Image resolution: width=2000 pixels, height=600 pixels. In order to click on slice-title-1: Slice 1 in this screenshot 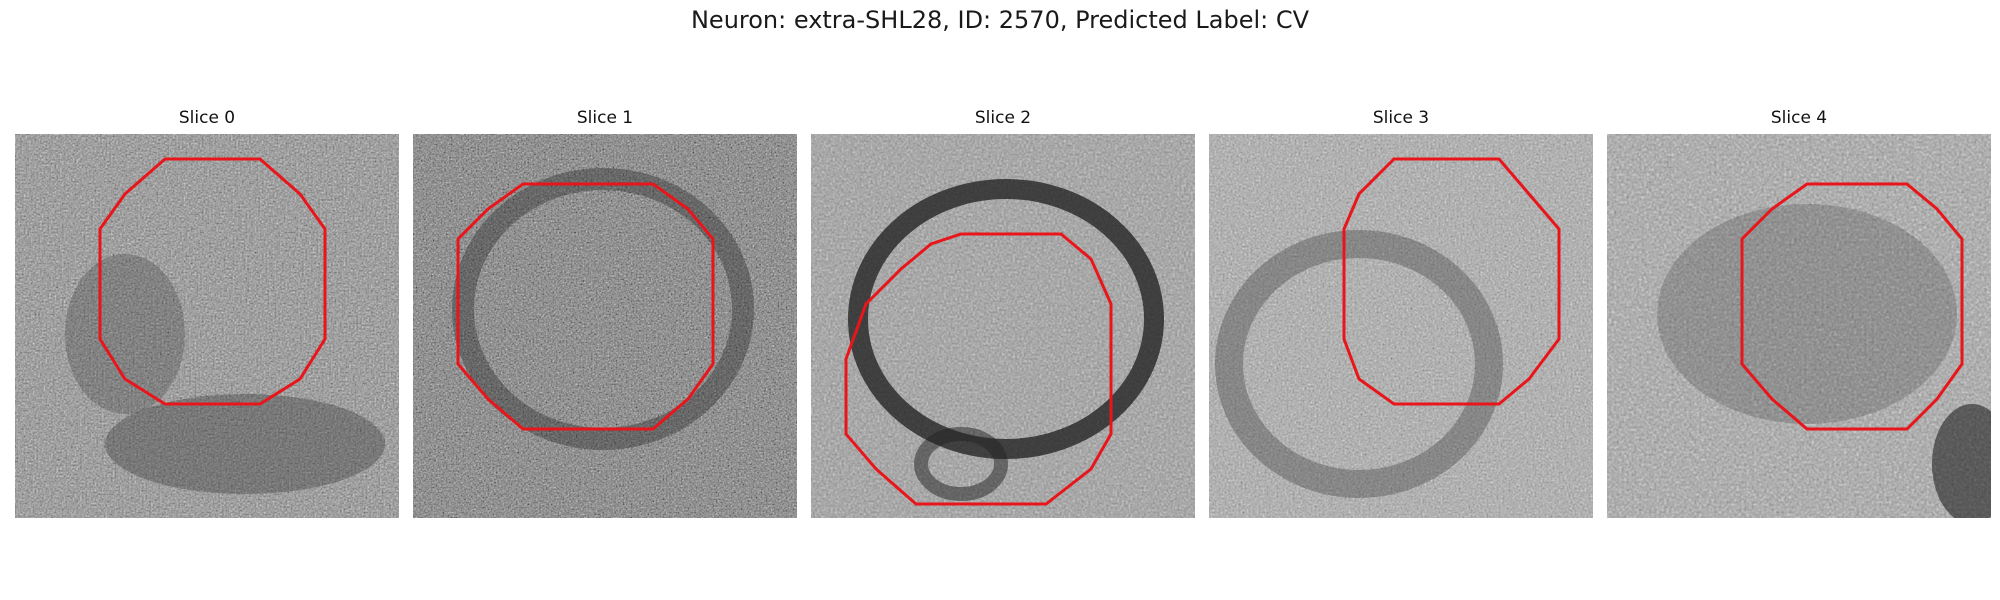, I will do `click(605, 118)`.